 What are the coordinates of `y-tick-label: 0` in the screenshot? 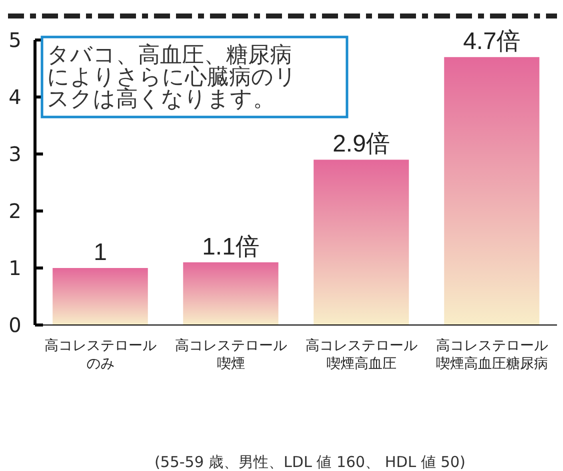 It's located at (15, 325).